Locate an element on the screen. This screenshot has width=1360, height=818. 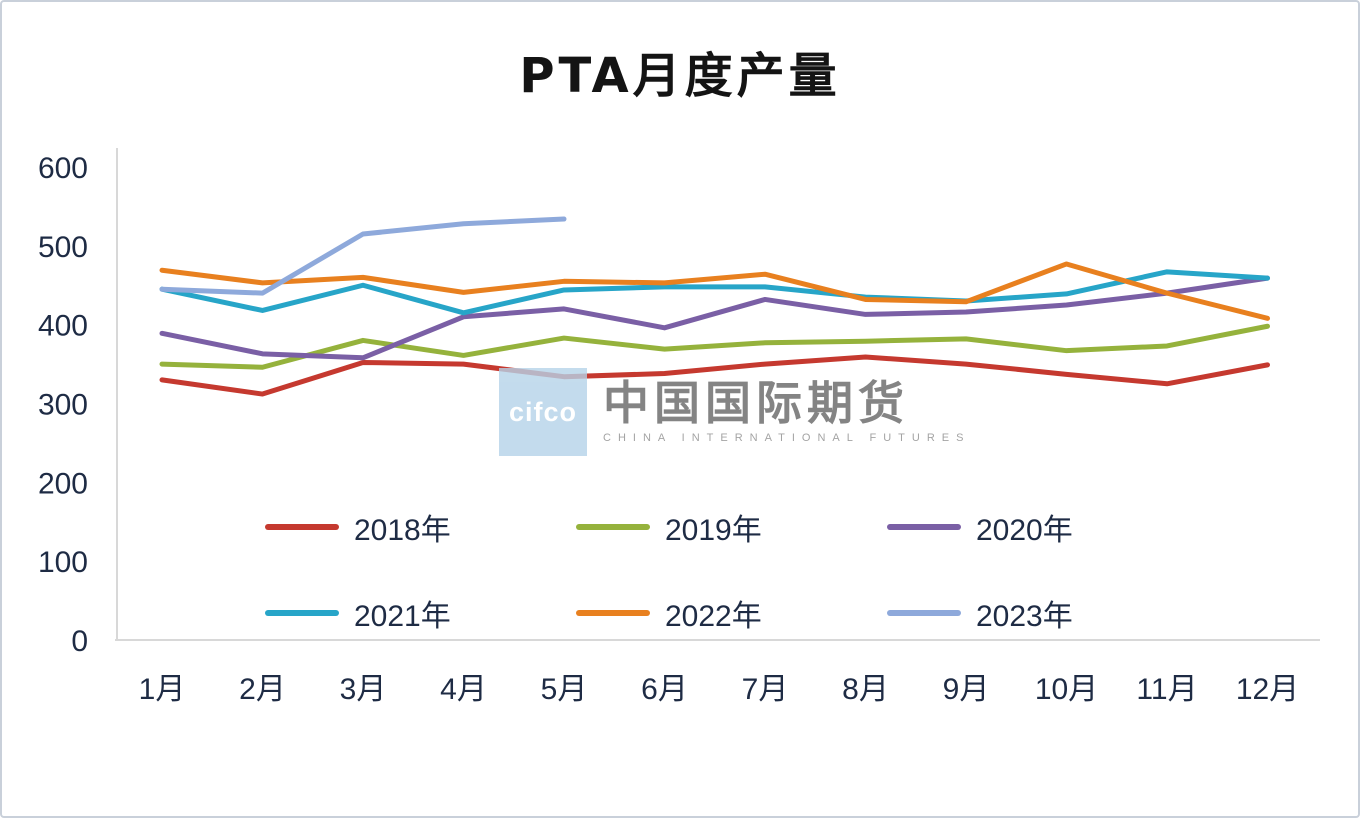
x-tick-label: 2月 is located at coordinates (262, 689).